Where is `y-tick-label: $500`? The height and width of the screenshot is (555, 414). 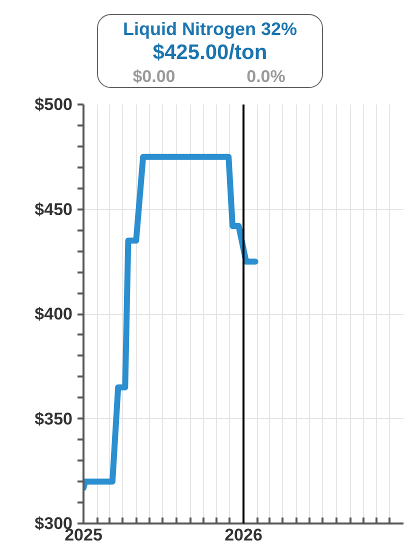
y-tick-label: $500 is located at coordinates (53, 104).